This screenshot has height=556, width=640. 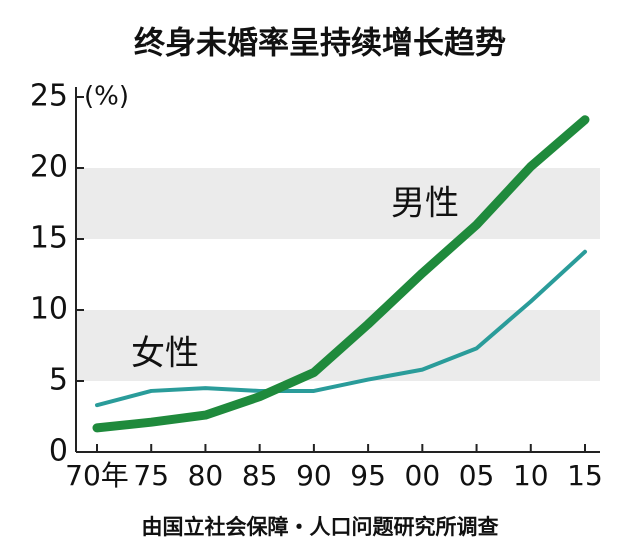 I want to click on x-tick-label: 05, so click(x=477, y=475).